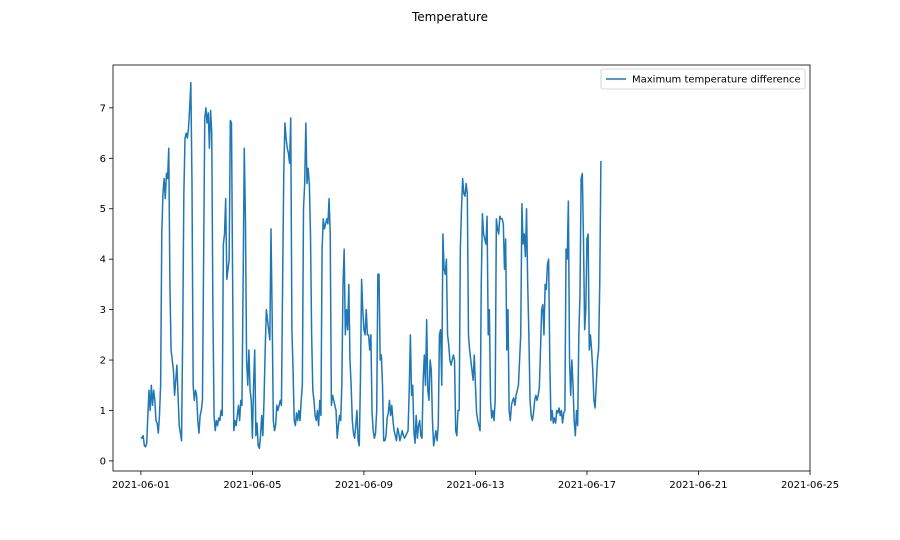 This screenshot has height=540, width=900. Describe the element at coordinates (698, 485) in the screenshot. I see `x-tick-label: 2021-06-21` at that location.